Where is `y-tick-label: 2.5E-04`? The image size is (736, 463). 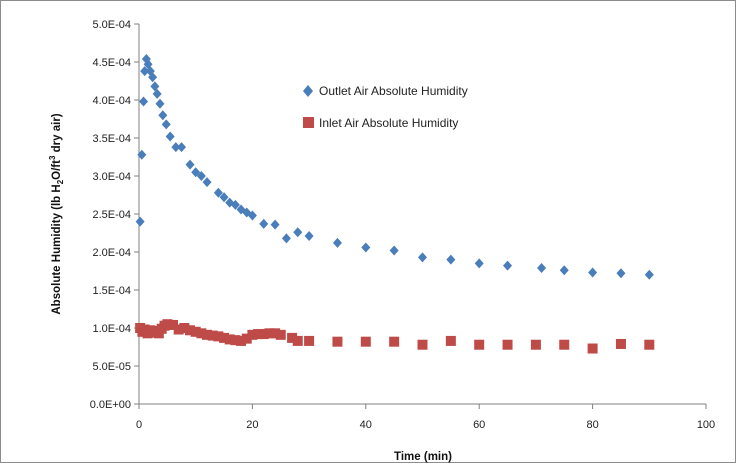 y-tick-label: 2.5E-04 is located at coordinates (111, 215).